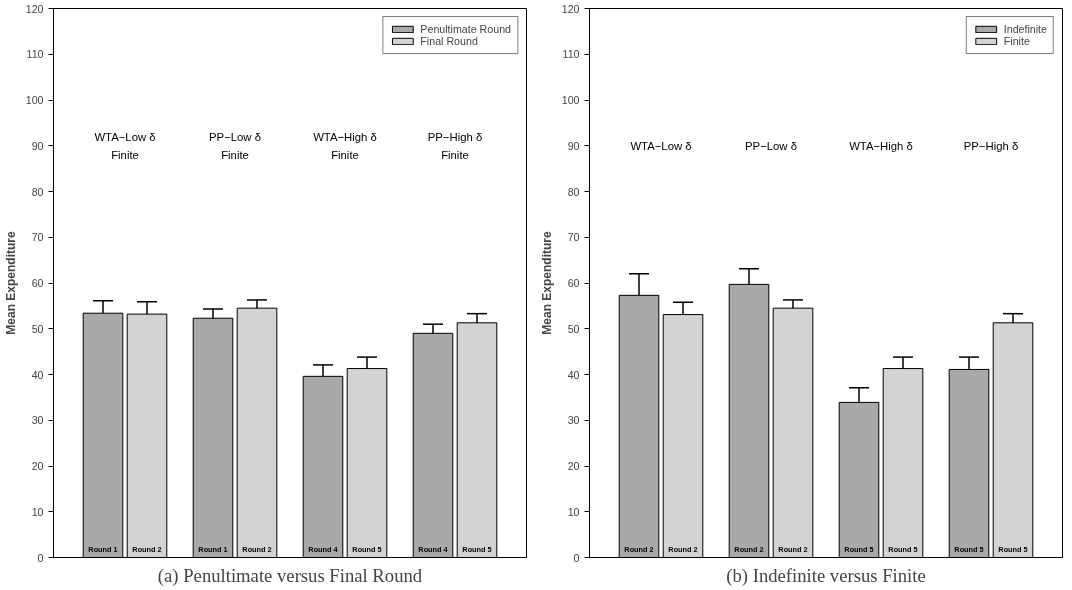  I want to click on x-tick-label: WTA−Low δ, so click(661, 145).